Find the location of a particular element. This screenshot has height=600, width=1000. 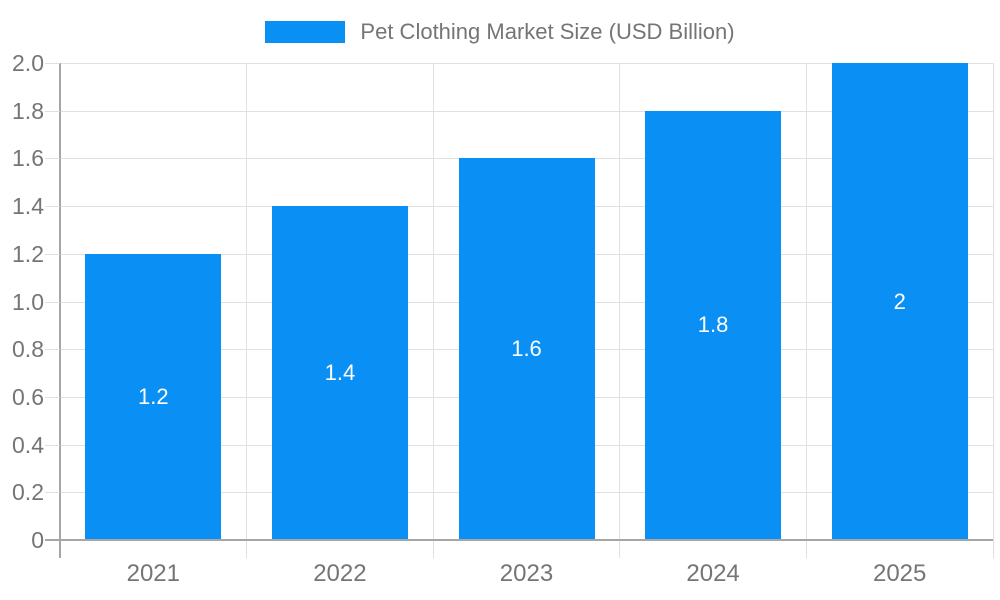

y-axis-line is located at coordinates (60, 310).